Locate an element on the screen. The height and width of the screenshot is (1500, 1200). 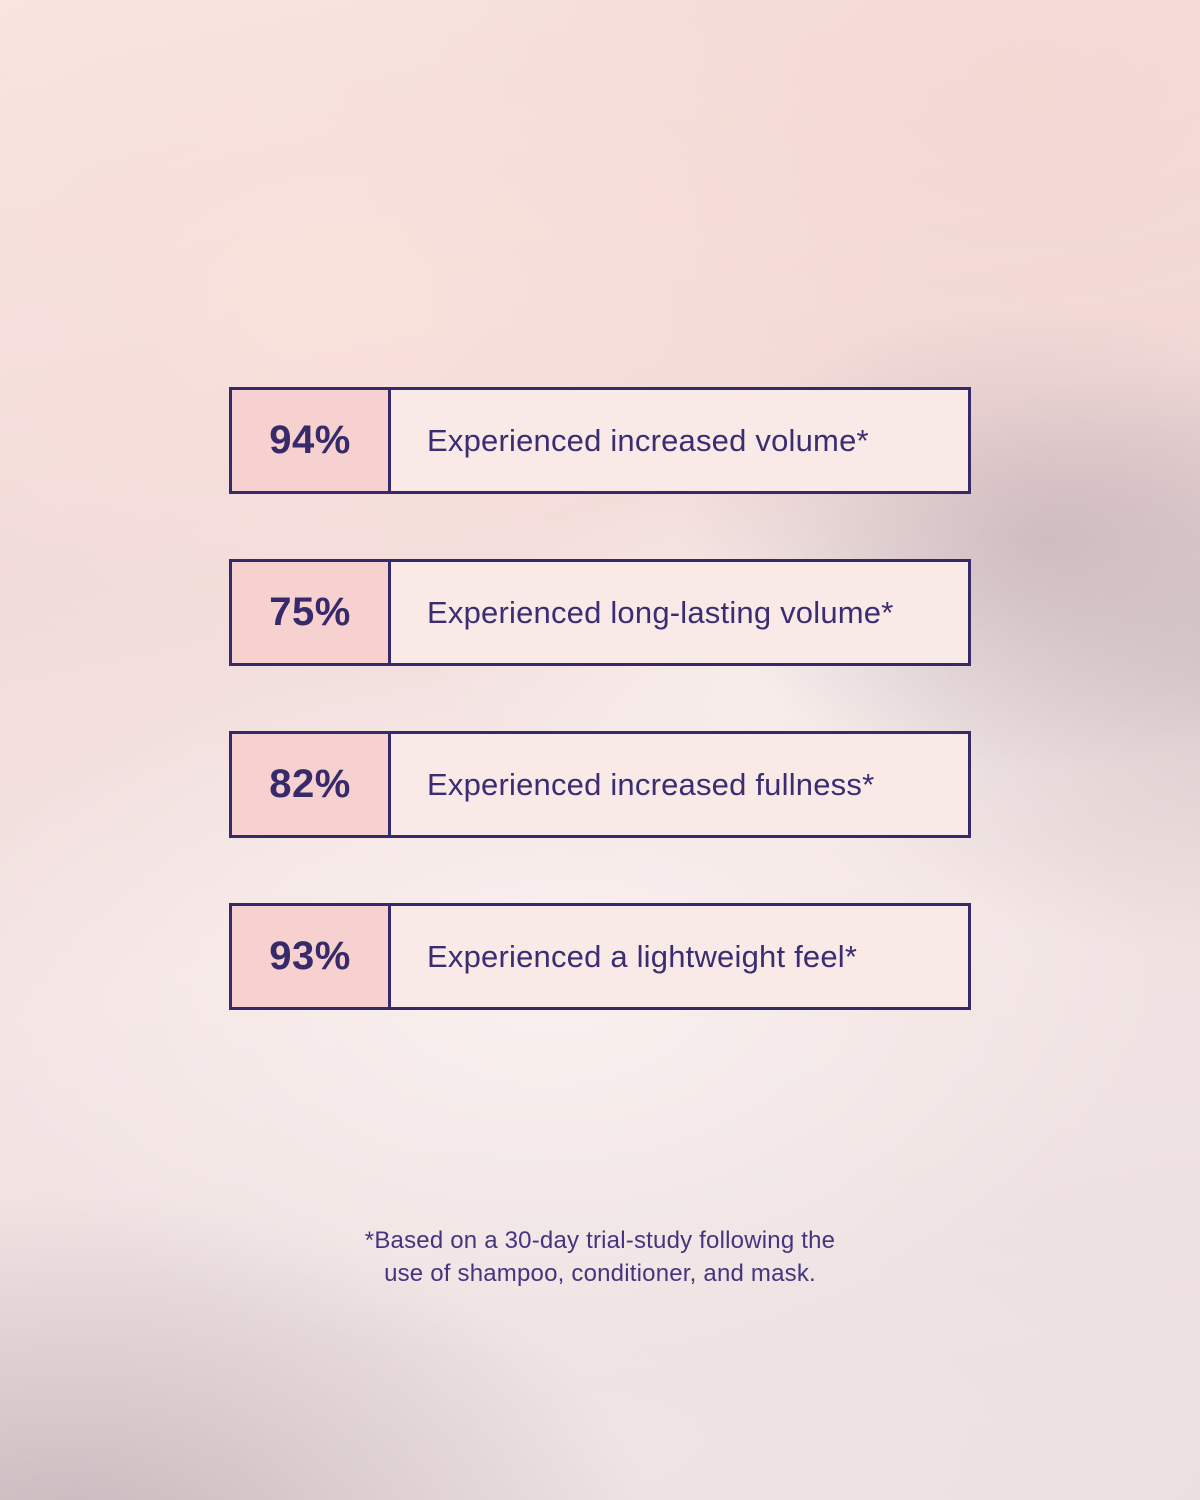
stat-label-cell: Experienced a lightweight feel* is located at coordinates (679, 956).